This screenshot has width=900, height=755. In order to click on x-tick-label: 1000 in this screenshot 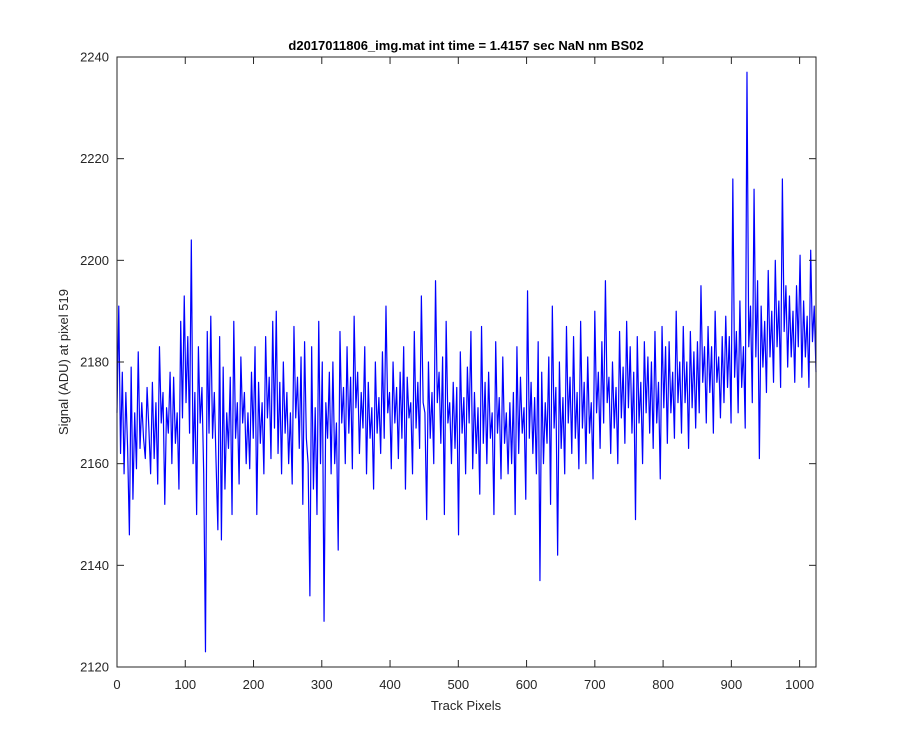, I will do `click(799, 684)`.